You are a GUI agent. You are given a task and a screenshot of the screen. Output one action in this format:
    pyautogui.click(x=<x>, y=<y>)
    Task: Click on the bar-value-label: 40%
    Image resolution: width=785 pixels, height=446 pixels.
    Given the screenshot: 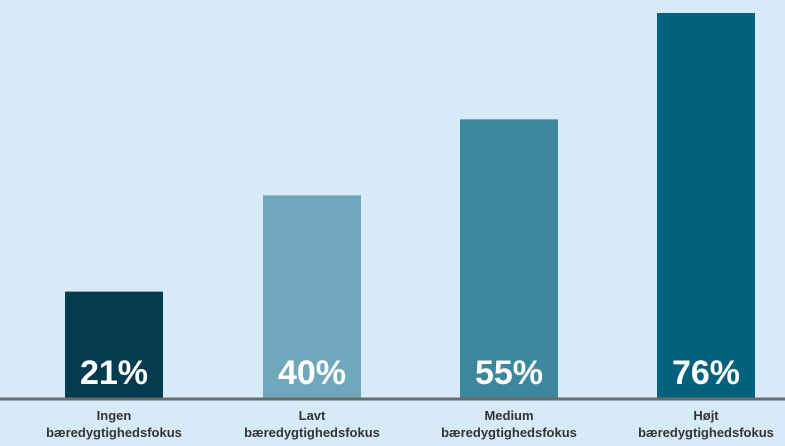 What is the action you would take?
    pyautogui.click(x=312, y=373)
    